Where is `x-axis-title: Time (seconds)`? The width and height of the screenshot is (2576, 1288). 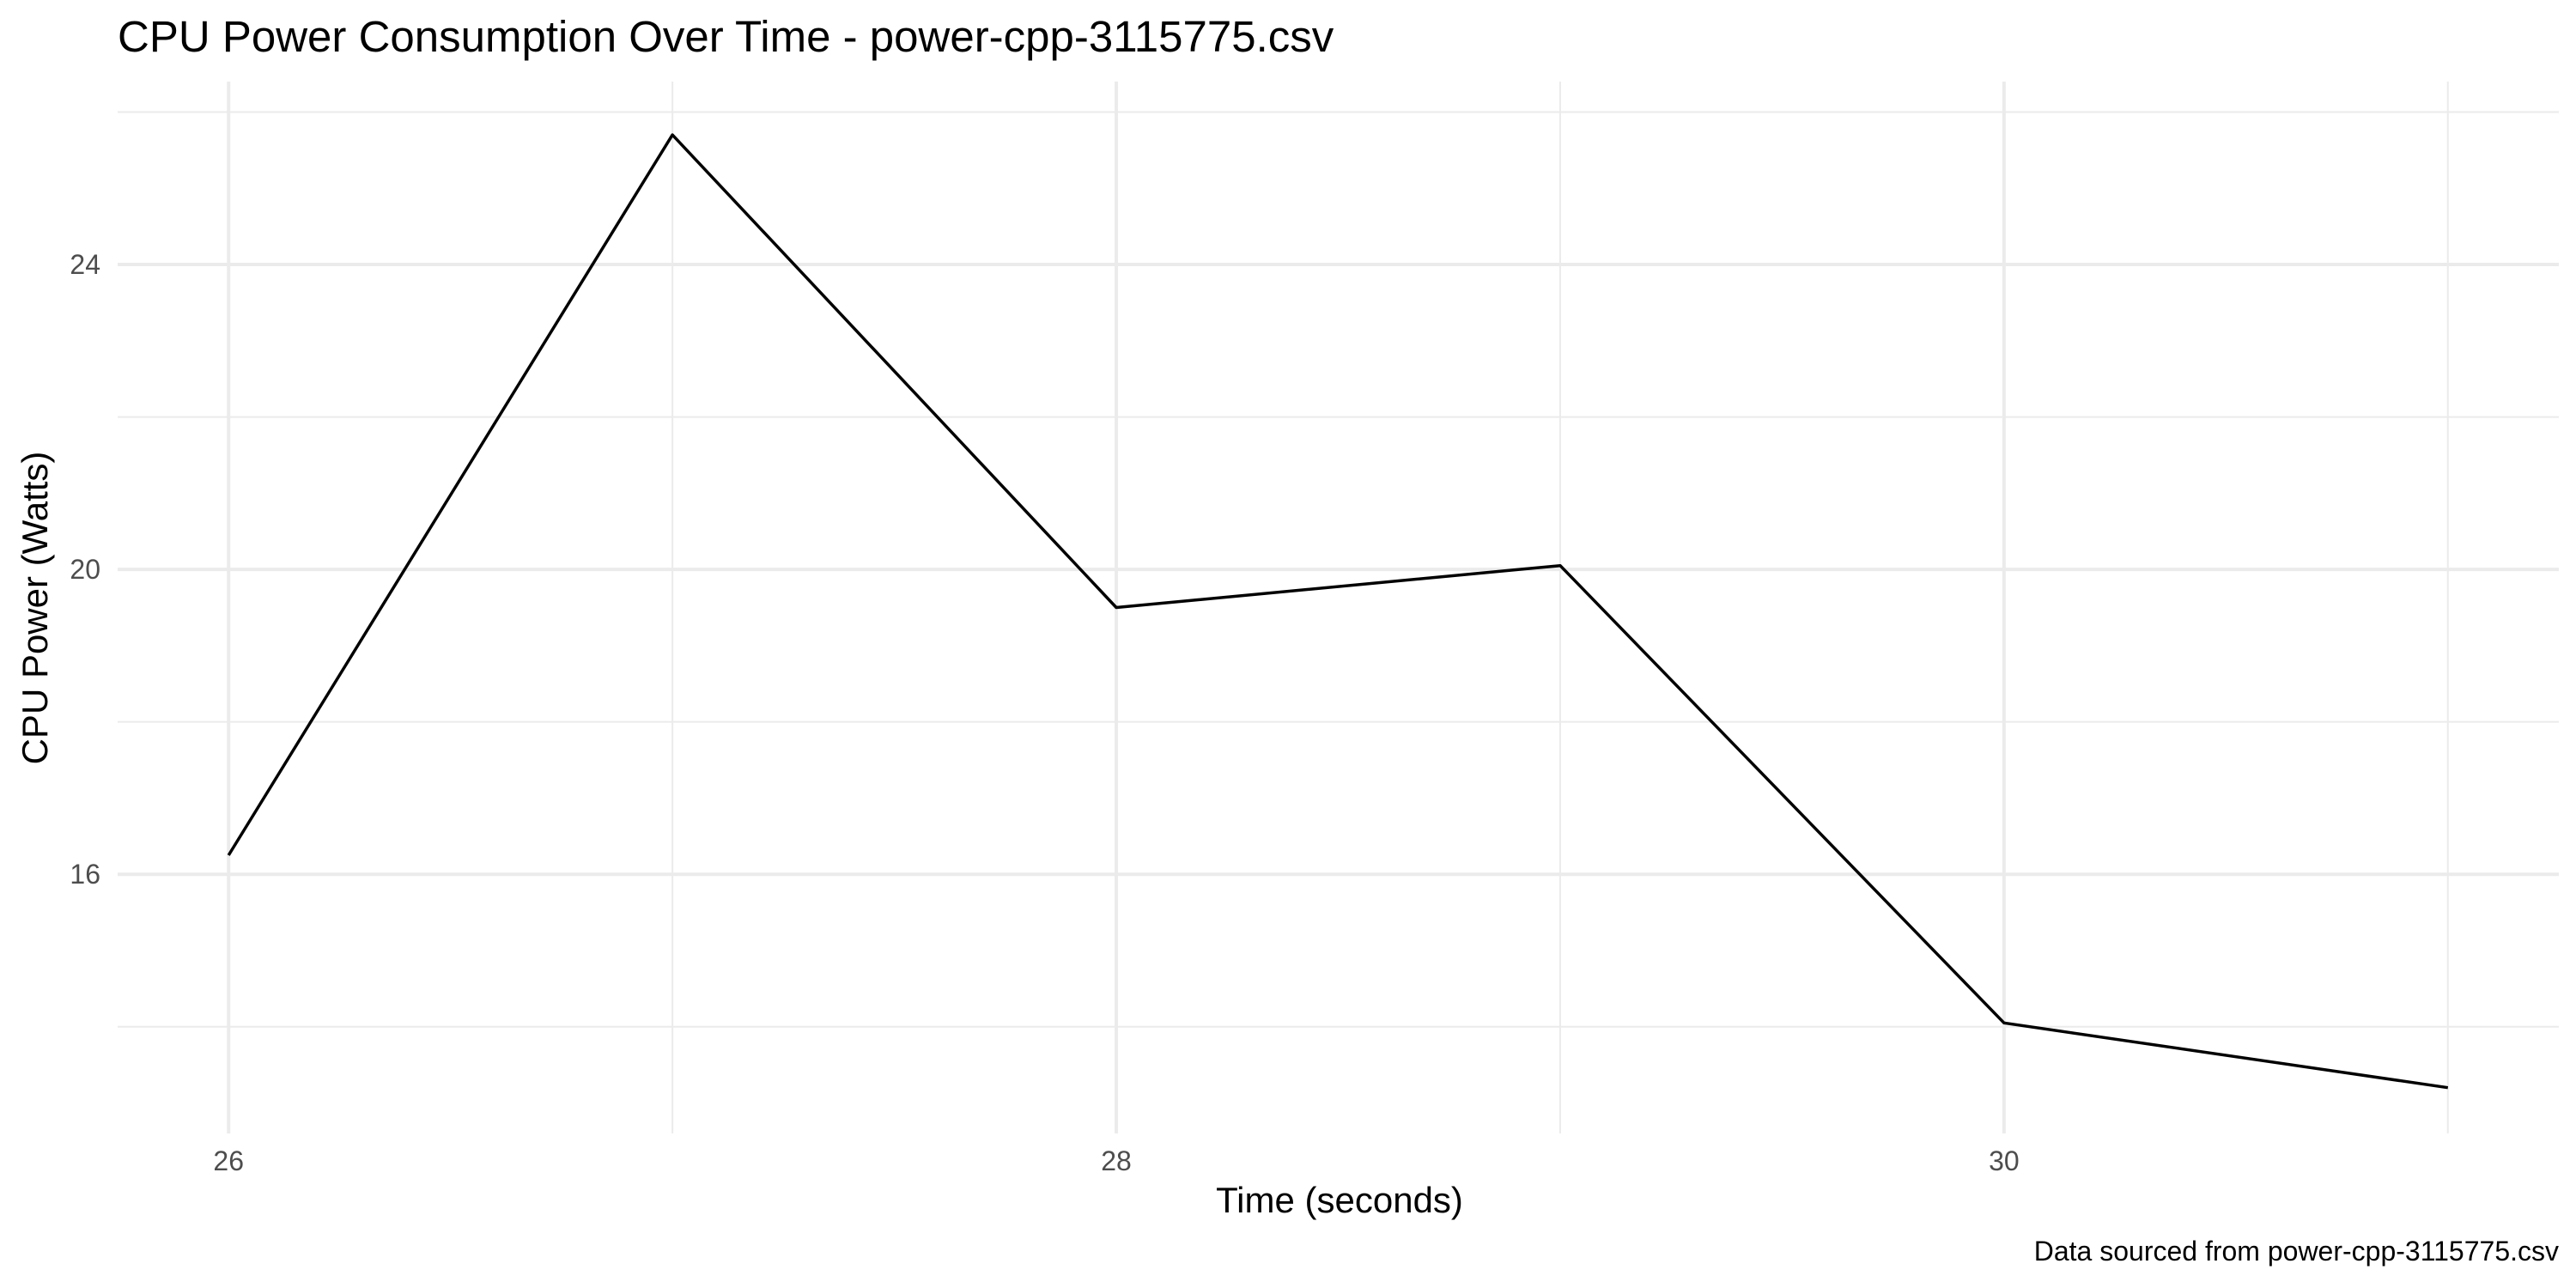
x-axis-title: Time (seconds) is located at coordinates (1339, 1200).